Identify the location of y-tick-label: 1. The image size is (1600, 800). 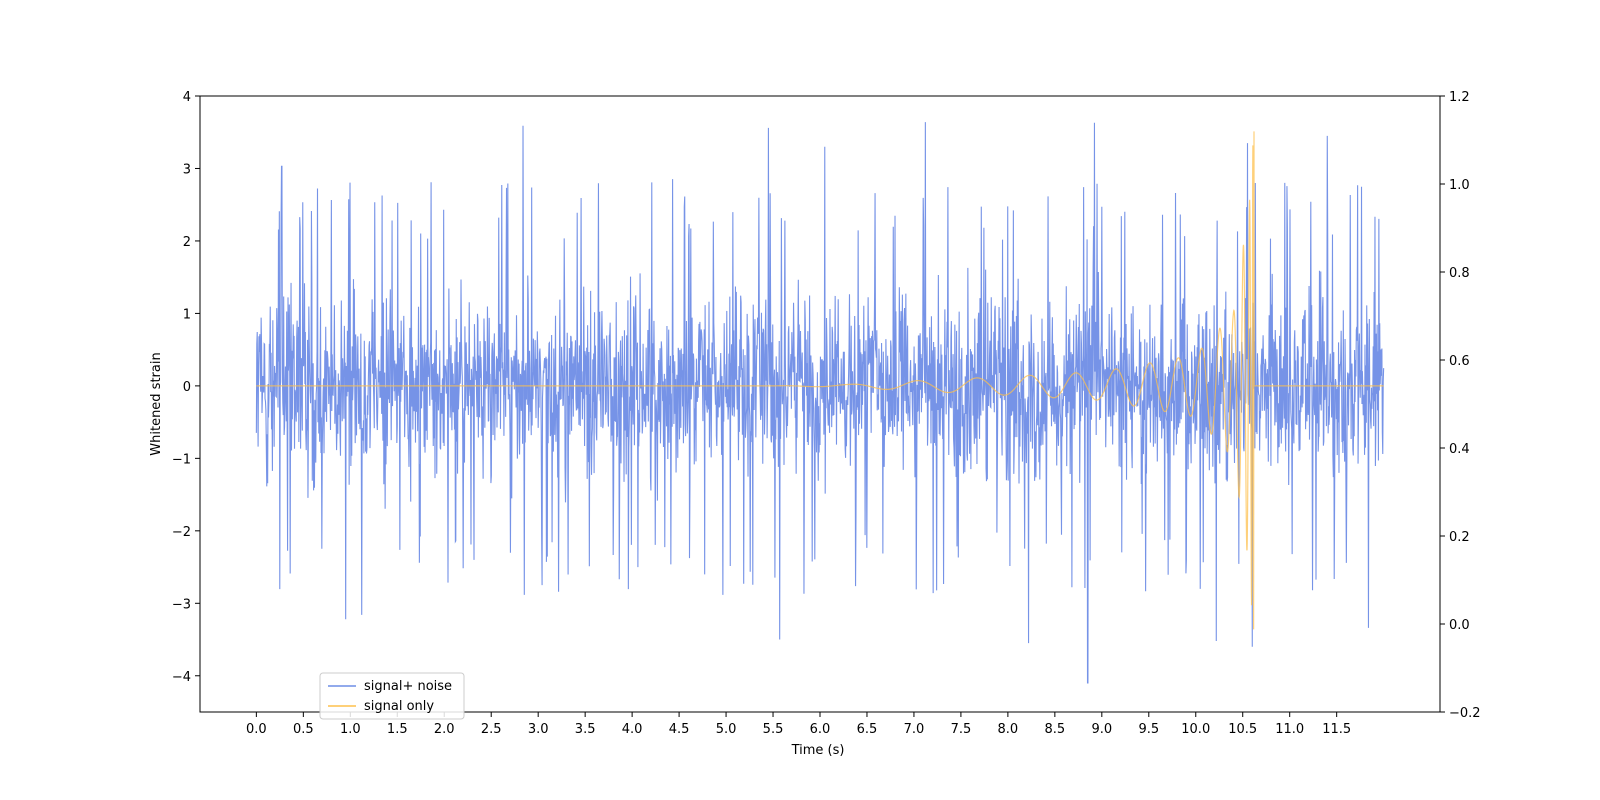
(187, 314).